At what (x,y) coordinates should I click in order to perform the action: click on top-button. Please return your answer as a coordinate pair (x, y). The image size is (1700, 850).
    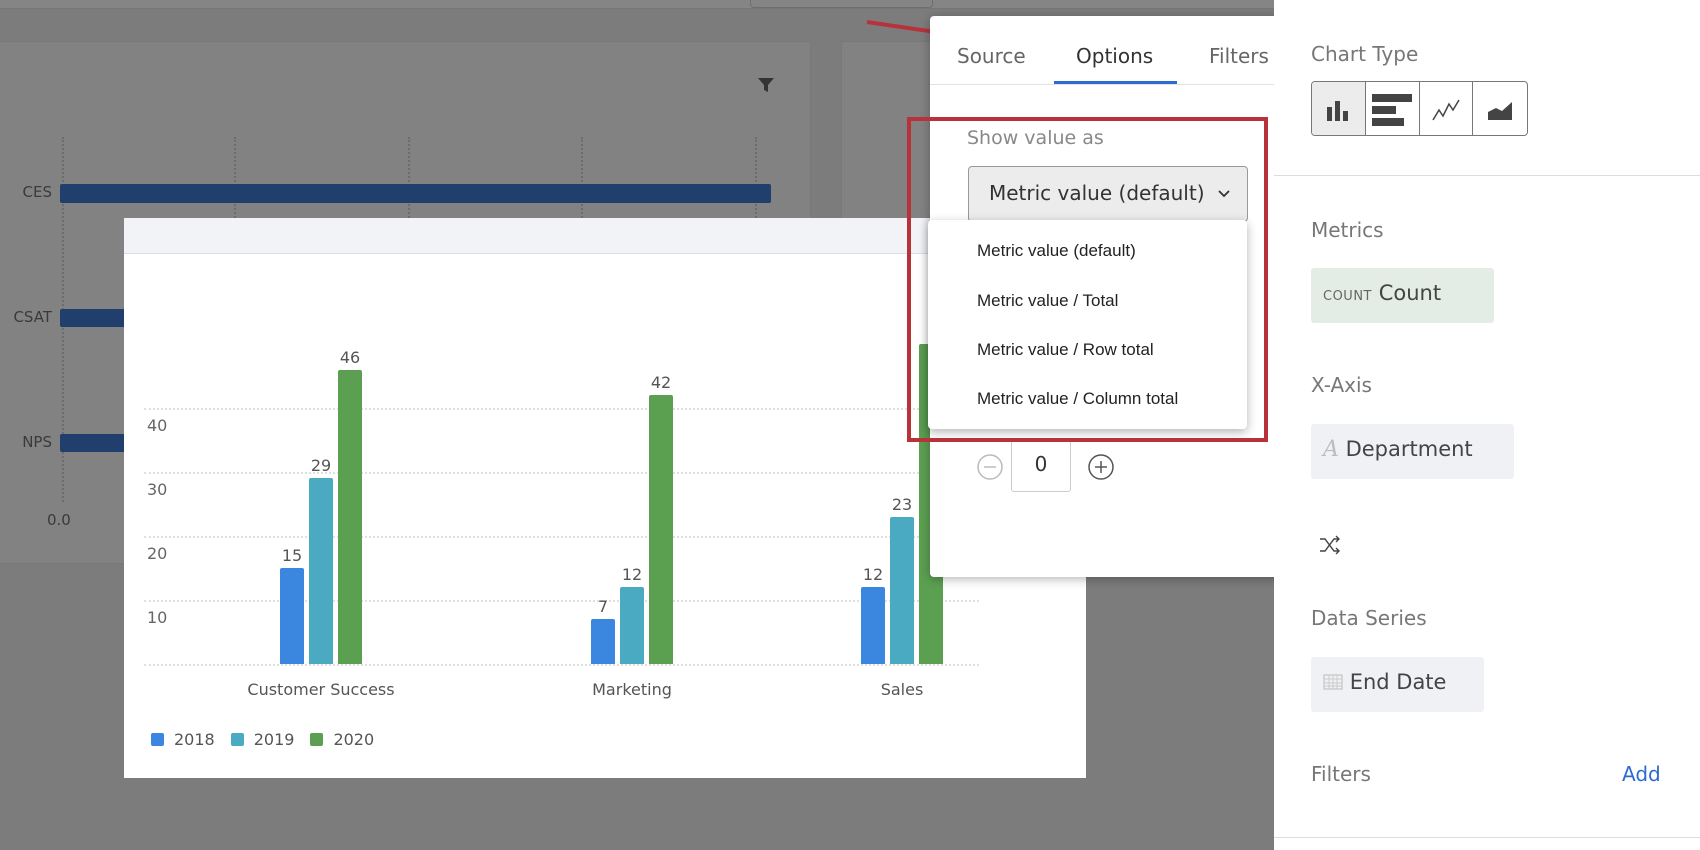
    Looking at the image, I should click on (841, 4).